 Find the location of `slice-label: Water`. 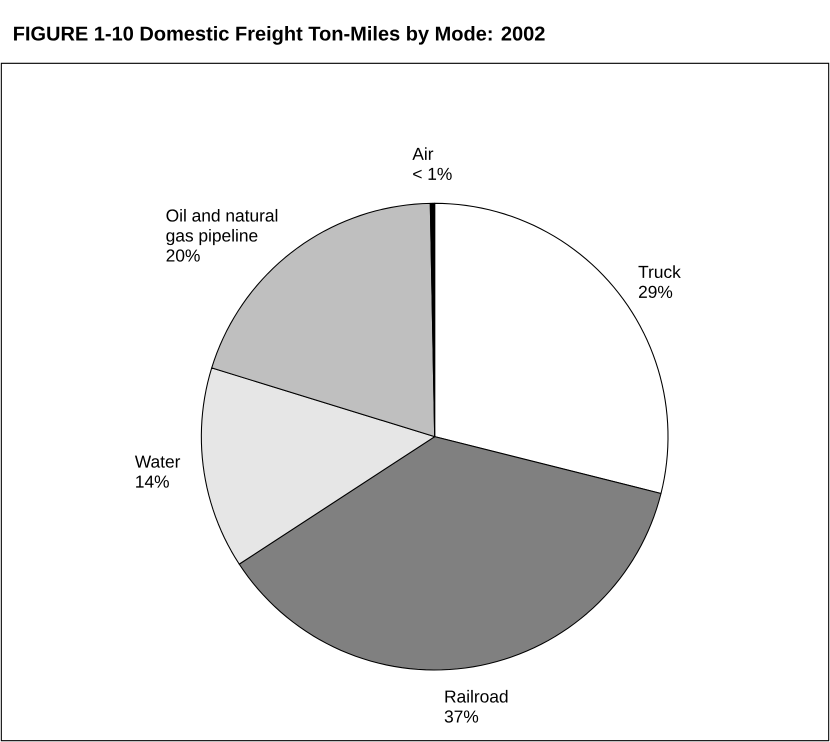

slice-label: Water is located at coordinates (157, 462).